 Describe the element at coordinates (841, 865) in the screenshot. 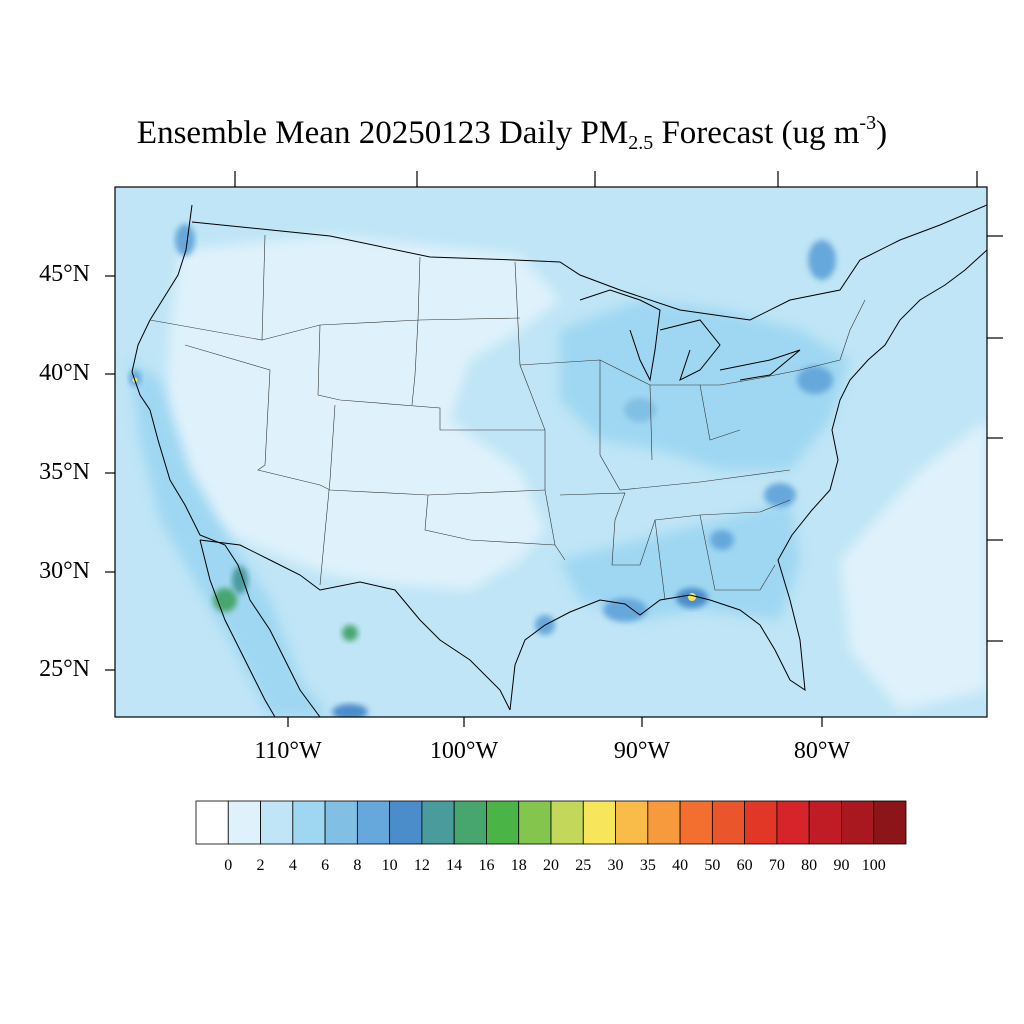

I see `colorbar-label: 90` at that location.